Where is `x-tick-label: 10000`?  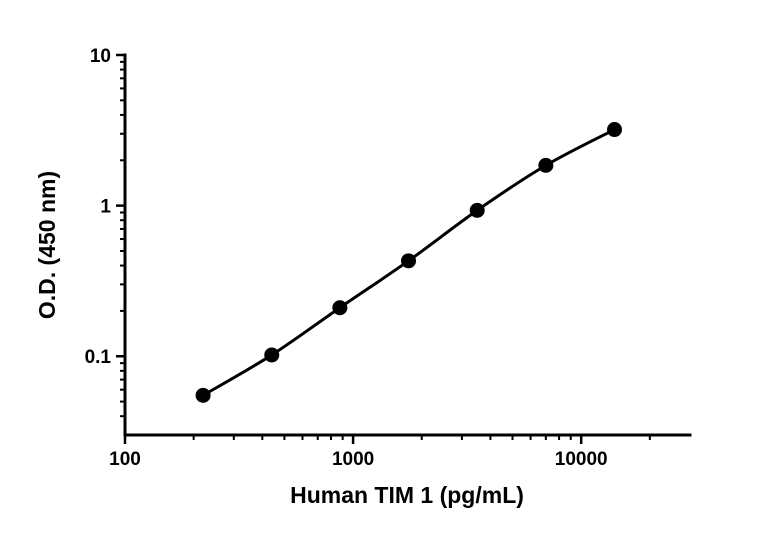 x-tick-label: 10000 is located at coordinates (581, 459).